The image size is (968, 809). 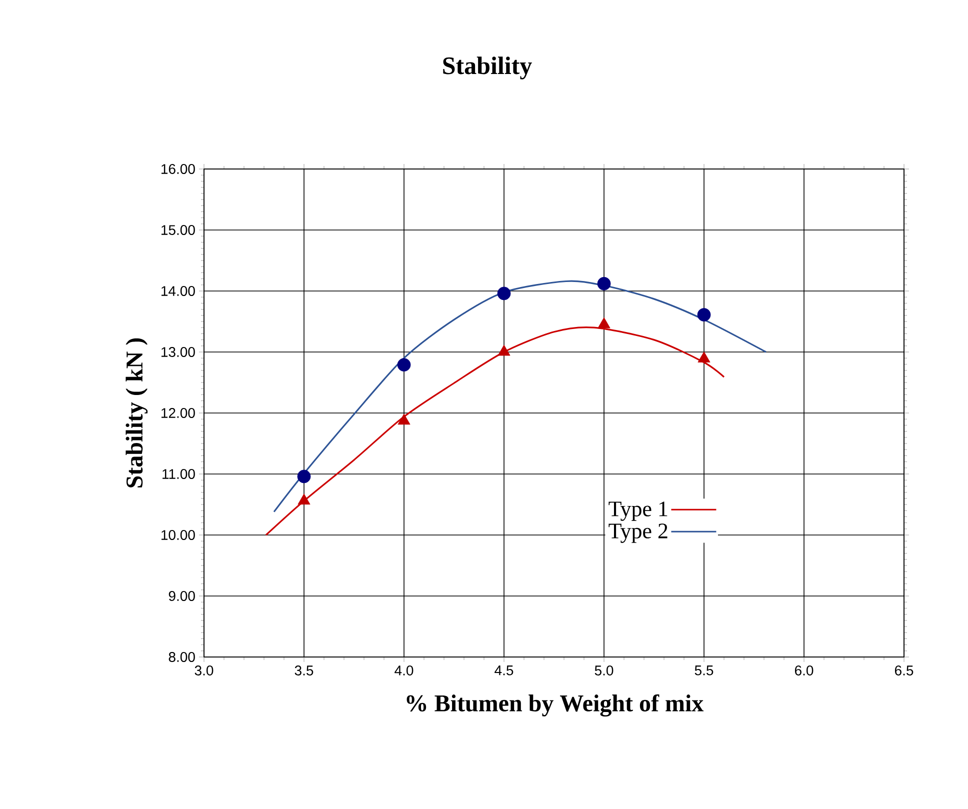 I want to click on x-tick-label: 5.0, so click(x=604, y=671).